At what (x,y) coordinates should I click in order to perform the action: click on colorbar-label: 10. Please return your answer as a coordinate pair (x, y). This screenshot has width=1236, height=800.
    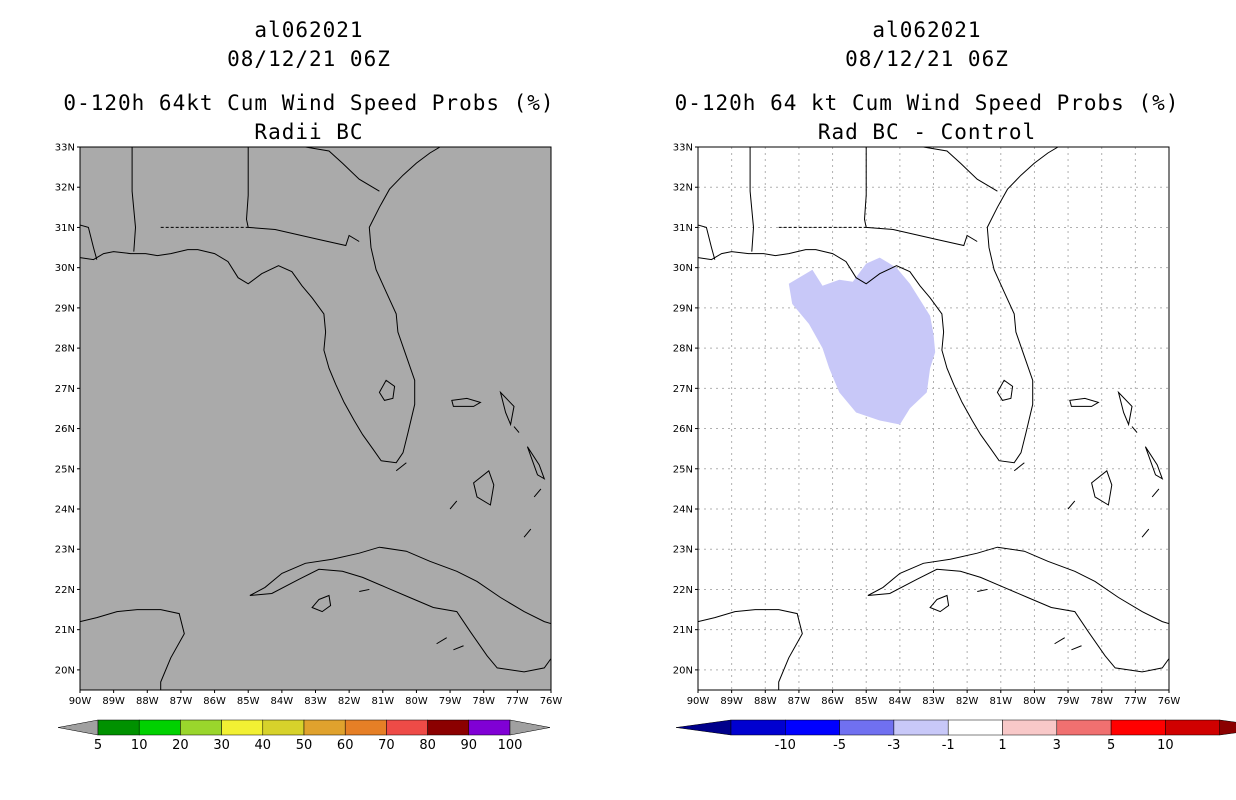
    Looking at the image, I should click on (1165, 745).